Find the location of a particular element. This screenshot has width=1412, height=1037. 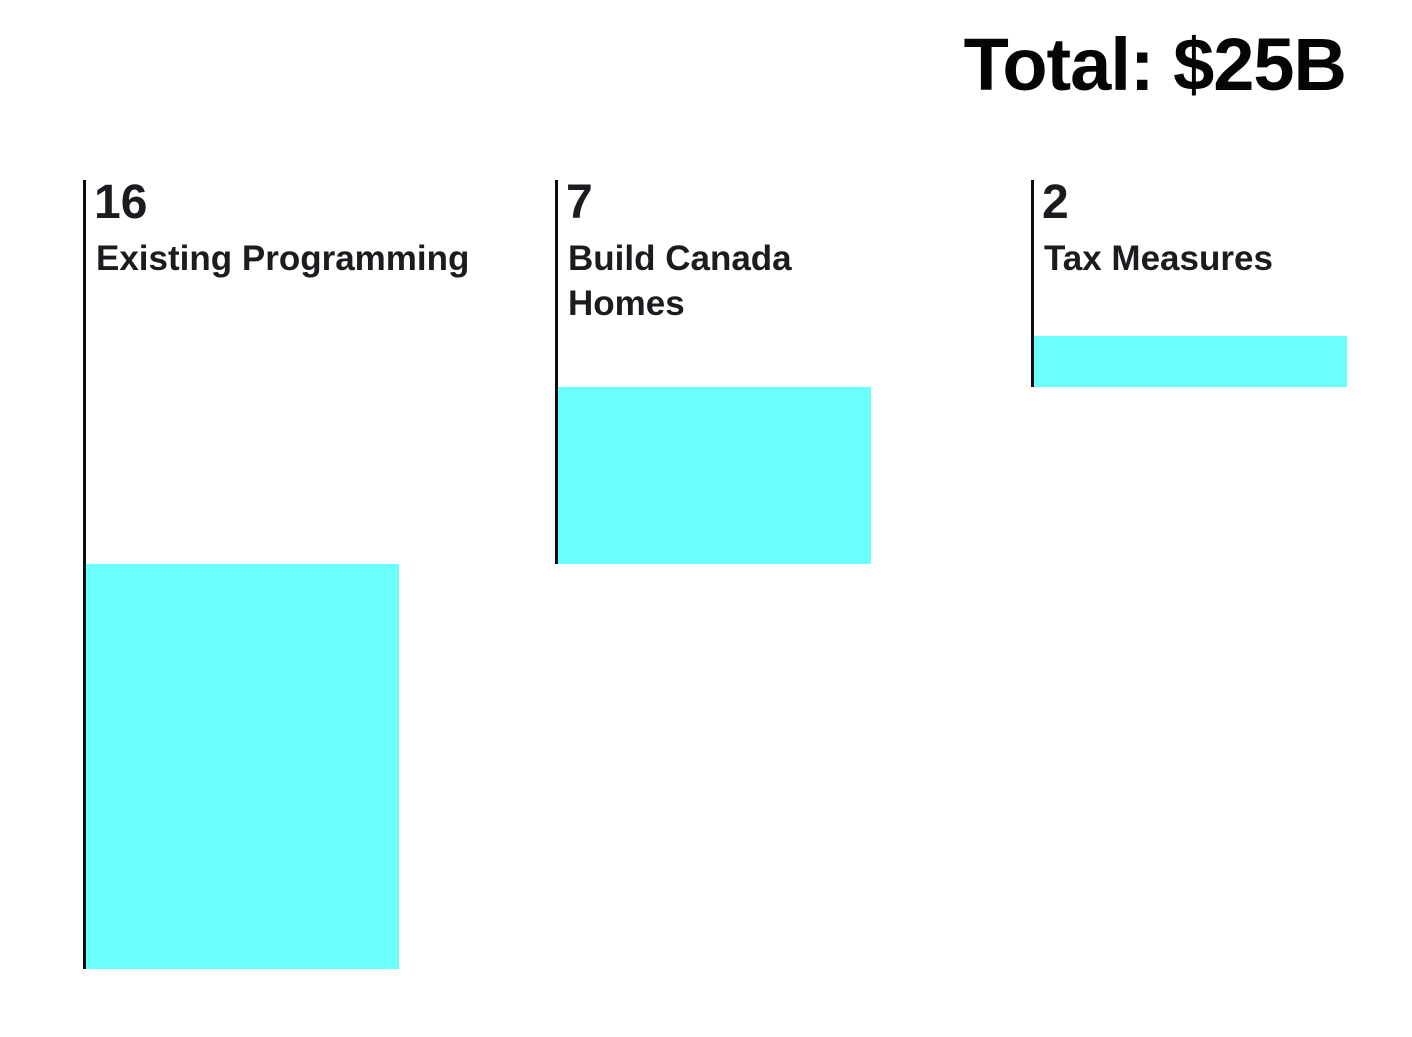

waterfall-segment-tax-measures: 2 Tax Measures is located at coordinates (1189, 281).